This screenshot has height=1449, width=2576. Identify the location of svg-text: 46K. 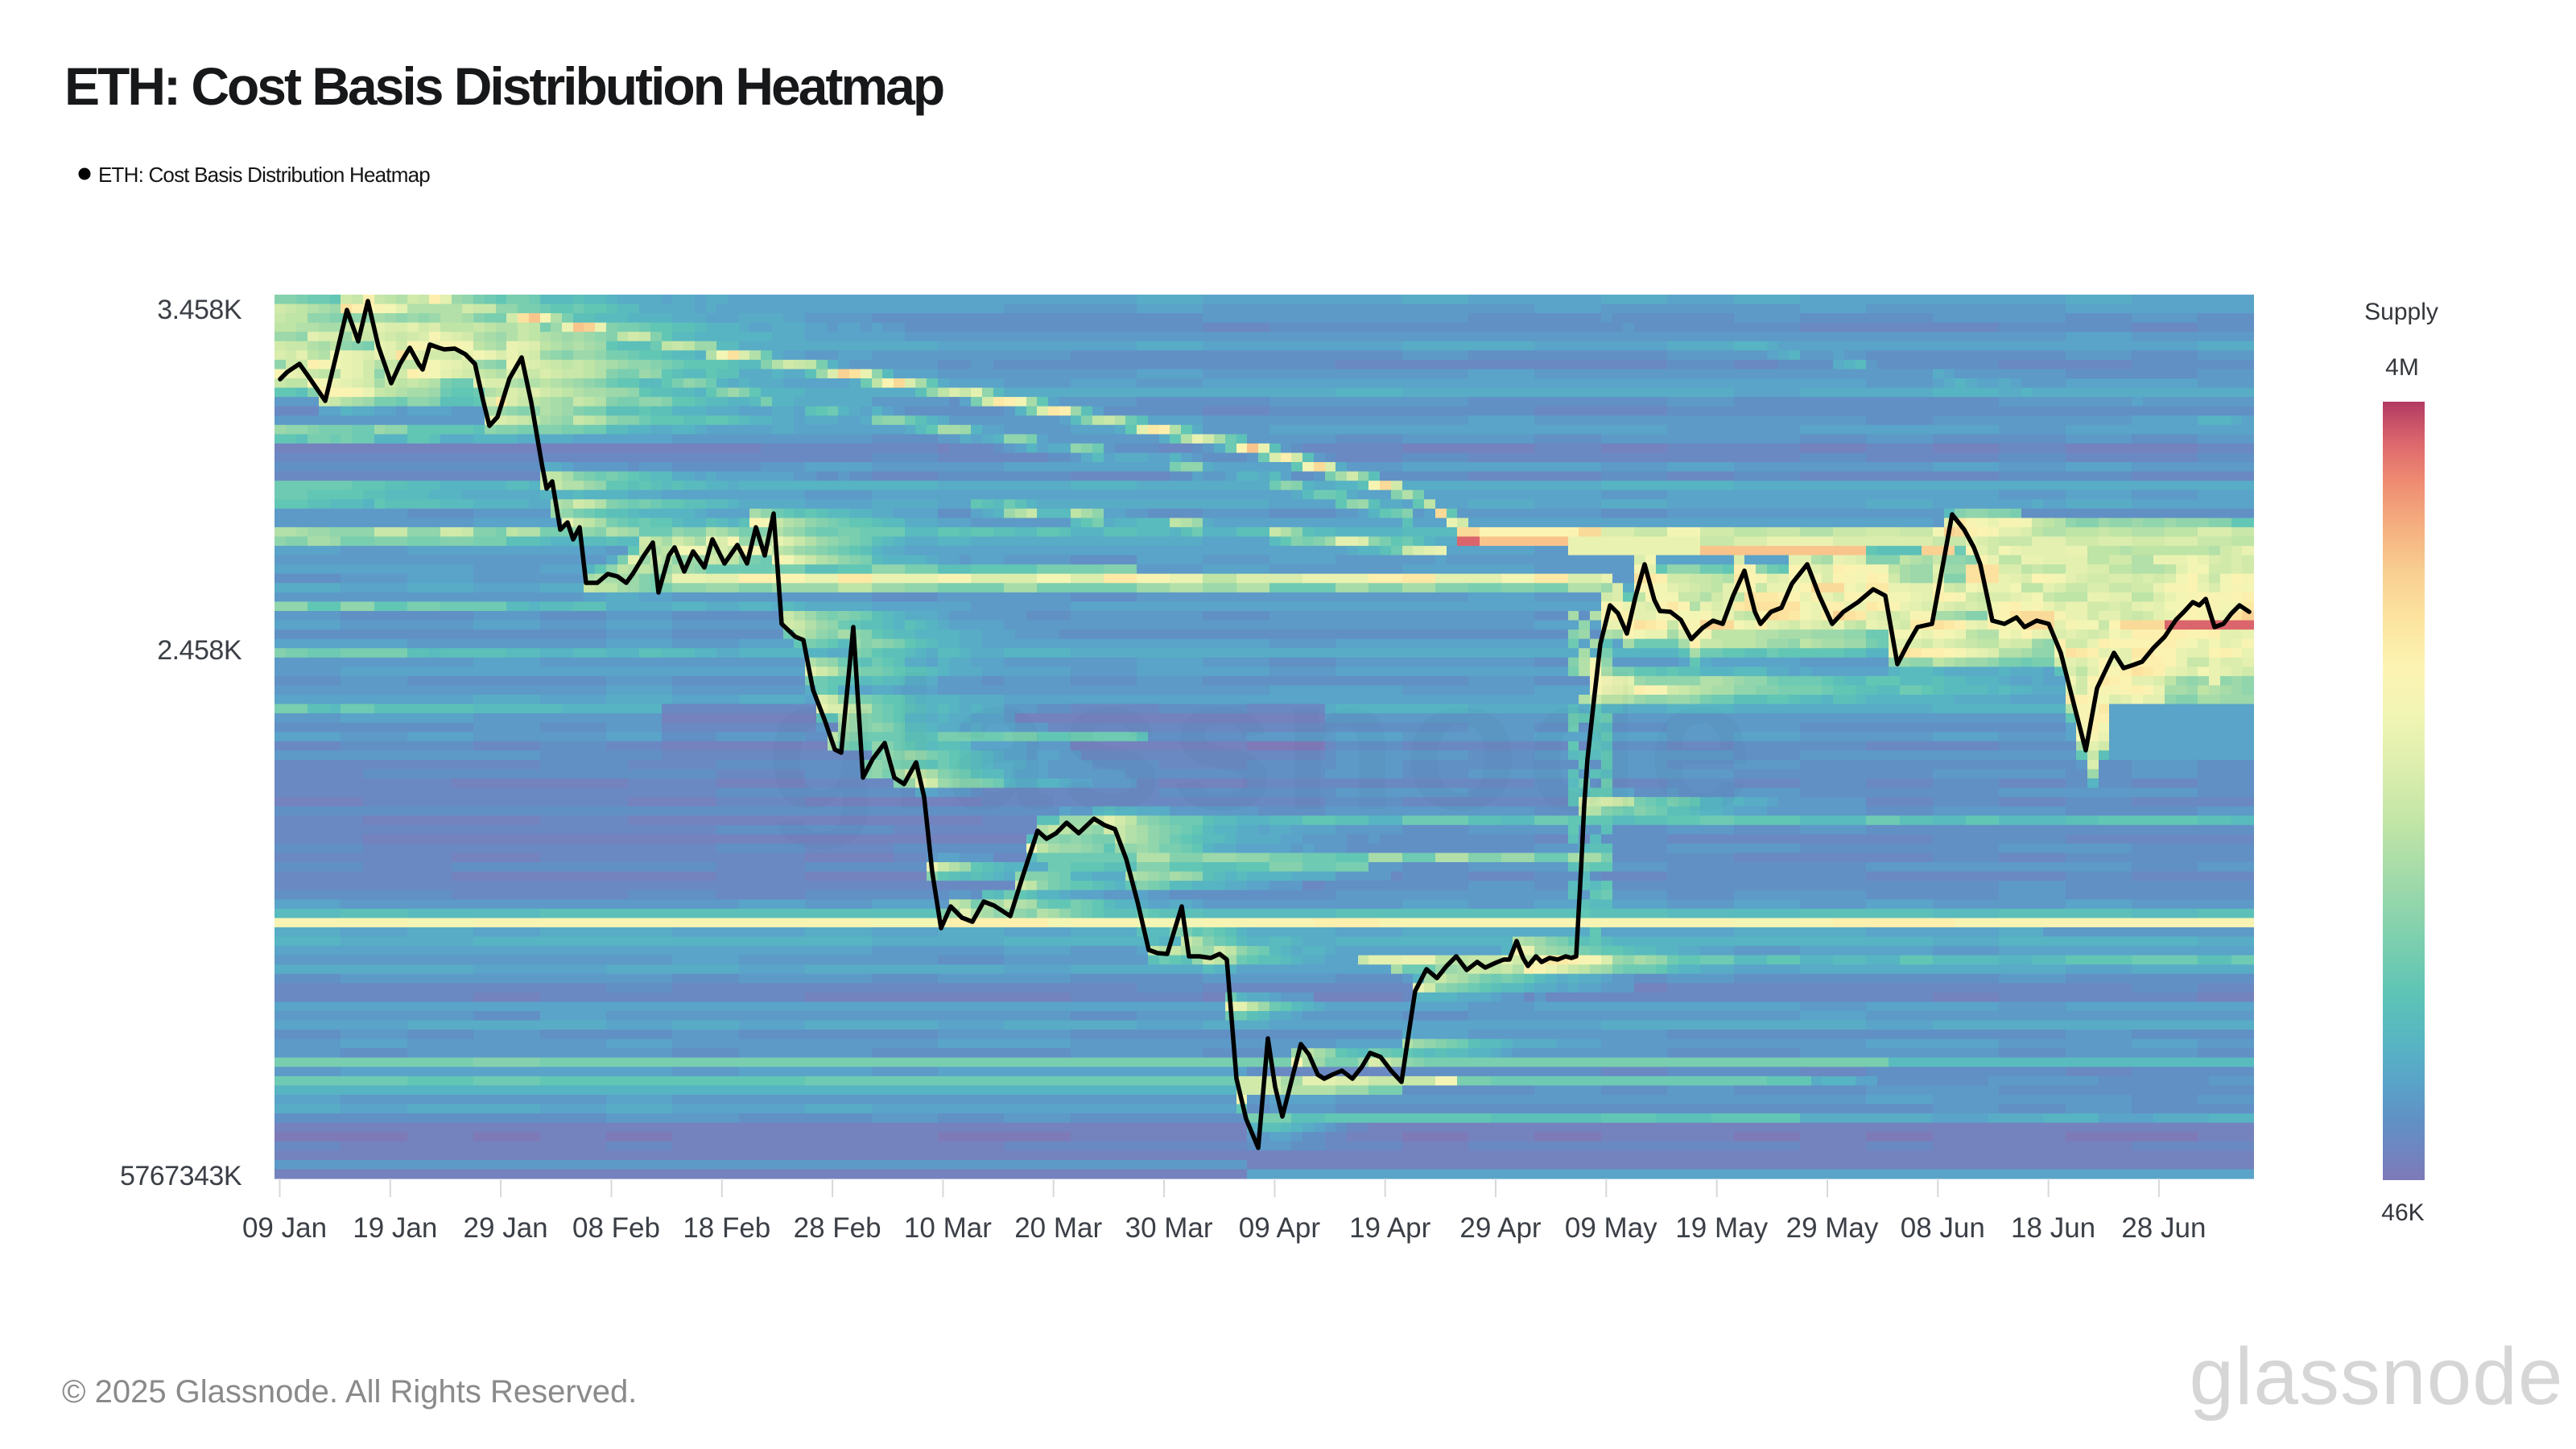
(2402, 1212).